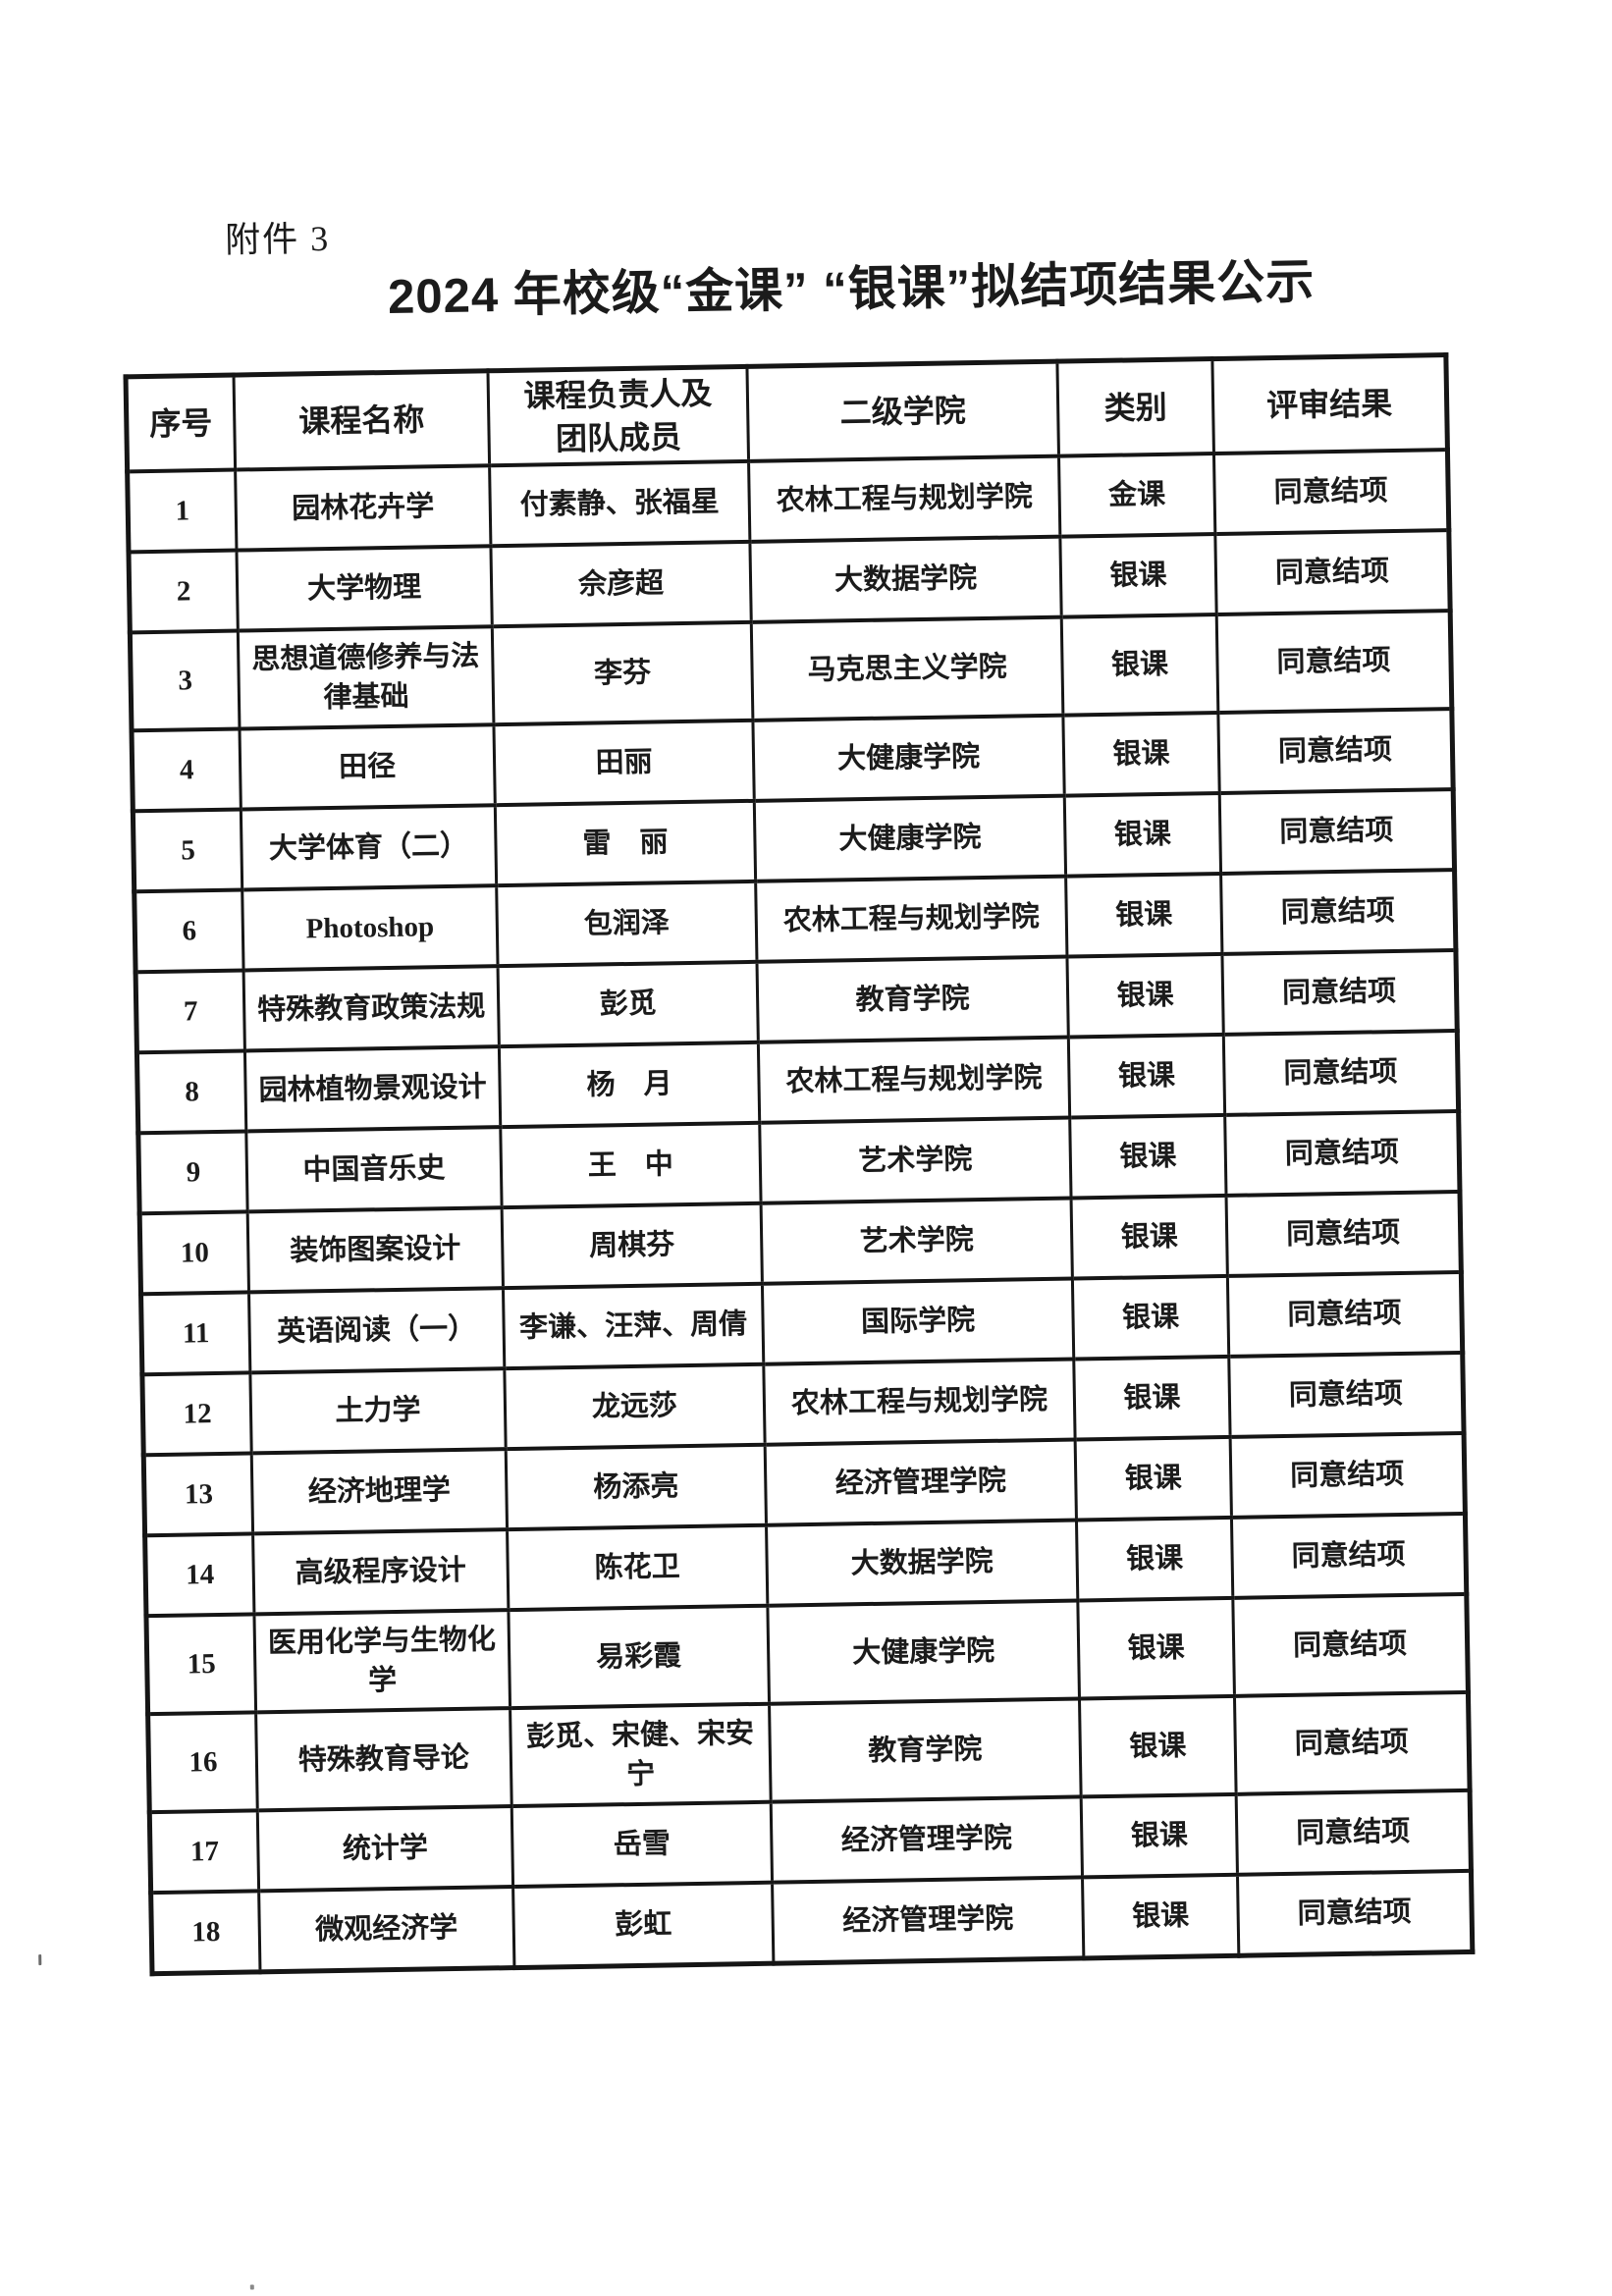  I want to click on cell-leader: 佘彦超, so click(621, 585).